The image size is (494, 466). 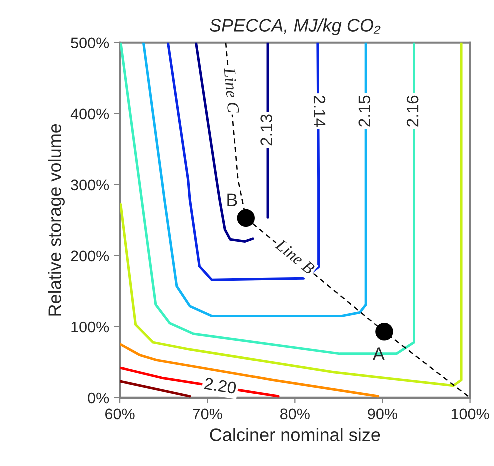 I want to click on text: Line B, so click(x=295, y=257).